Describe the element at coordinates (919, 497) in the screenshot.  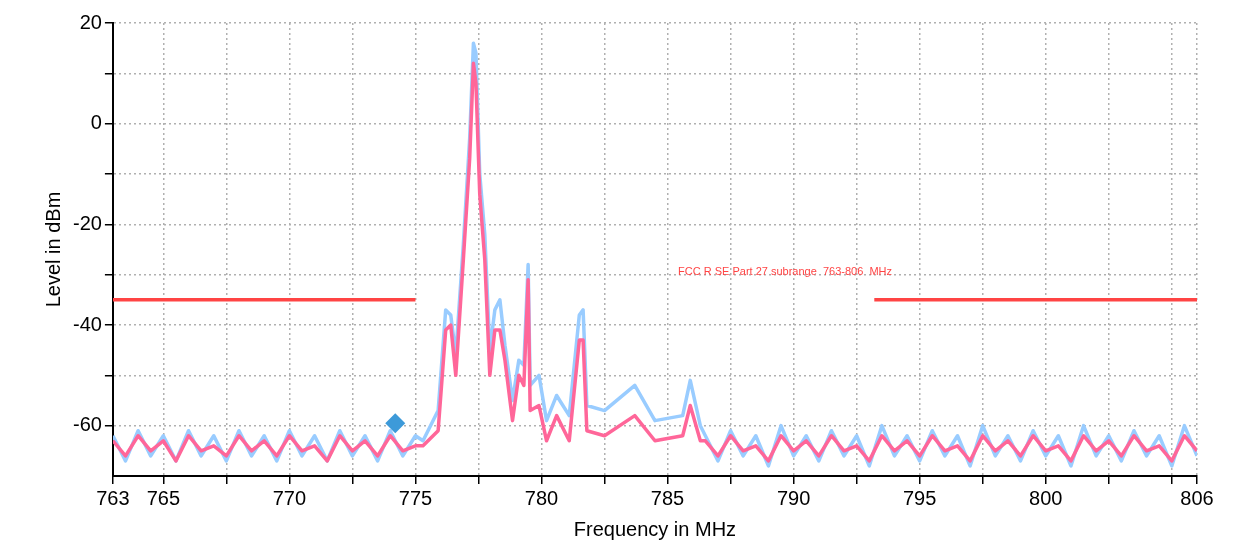
I see `x-tick-label: 795` at that location.